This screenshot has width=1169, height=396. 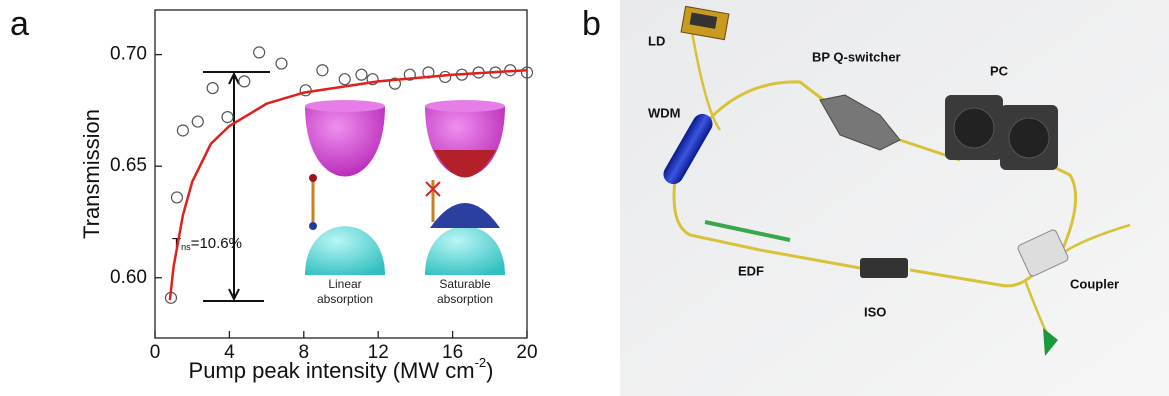 I want to click on panel-label: a, so click(x=19, y=24).